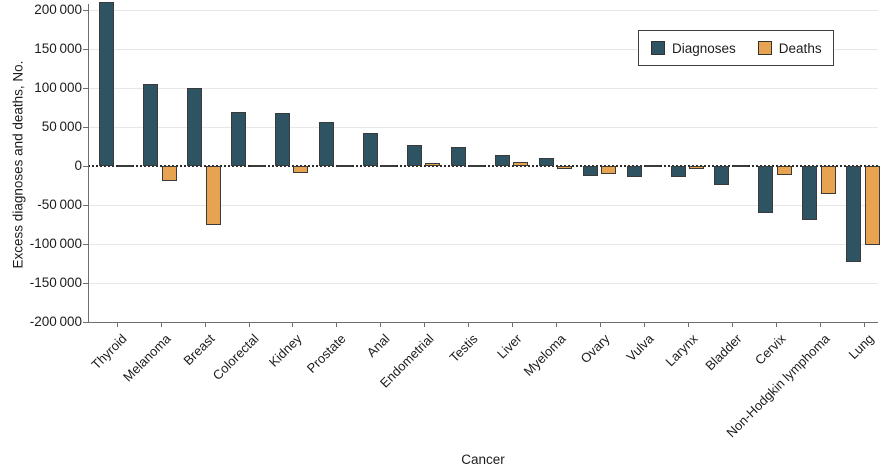 The height and width of the screenshot is (471, 886). What do you see at coordinates (652, 165) in the screenshot?
I see `bar-deaths-vulva` at bounding box center [652, 165].